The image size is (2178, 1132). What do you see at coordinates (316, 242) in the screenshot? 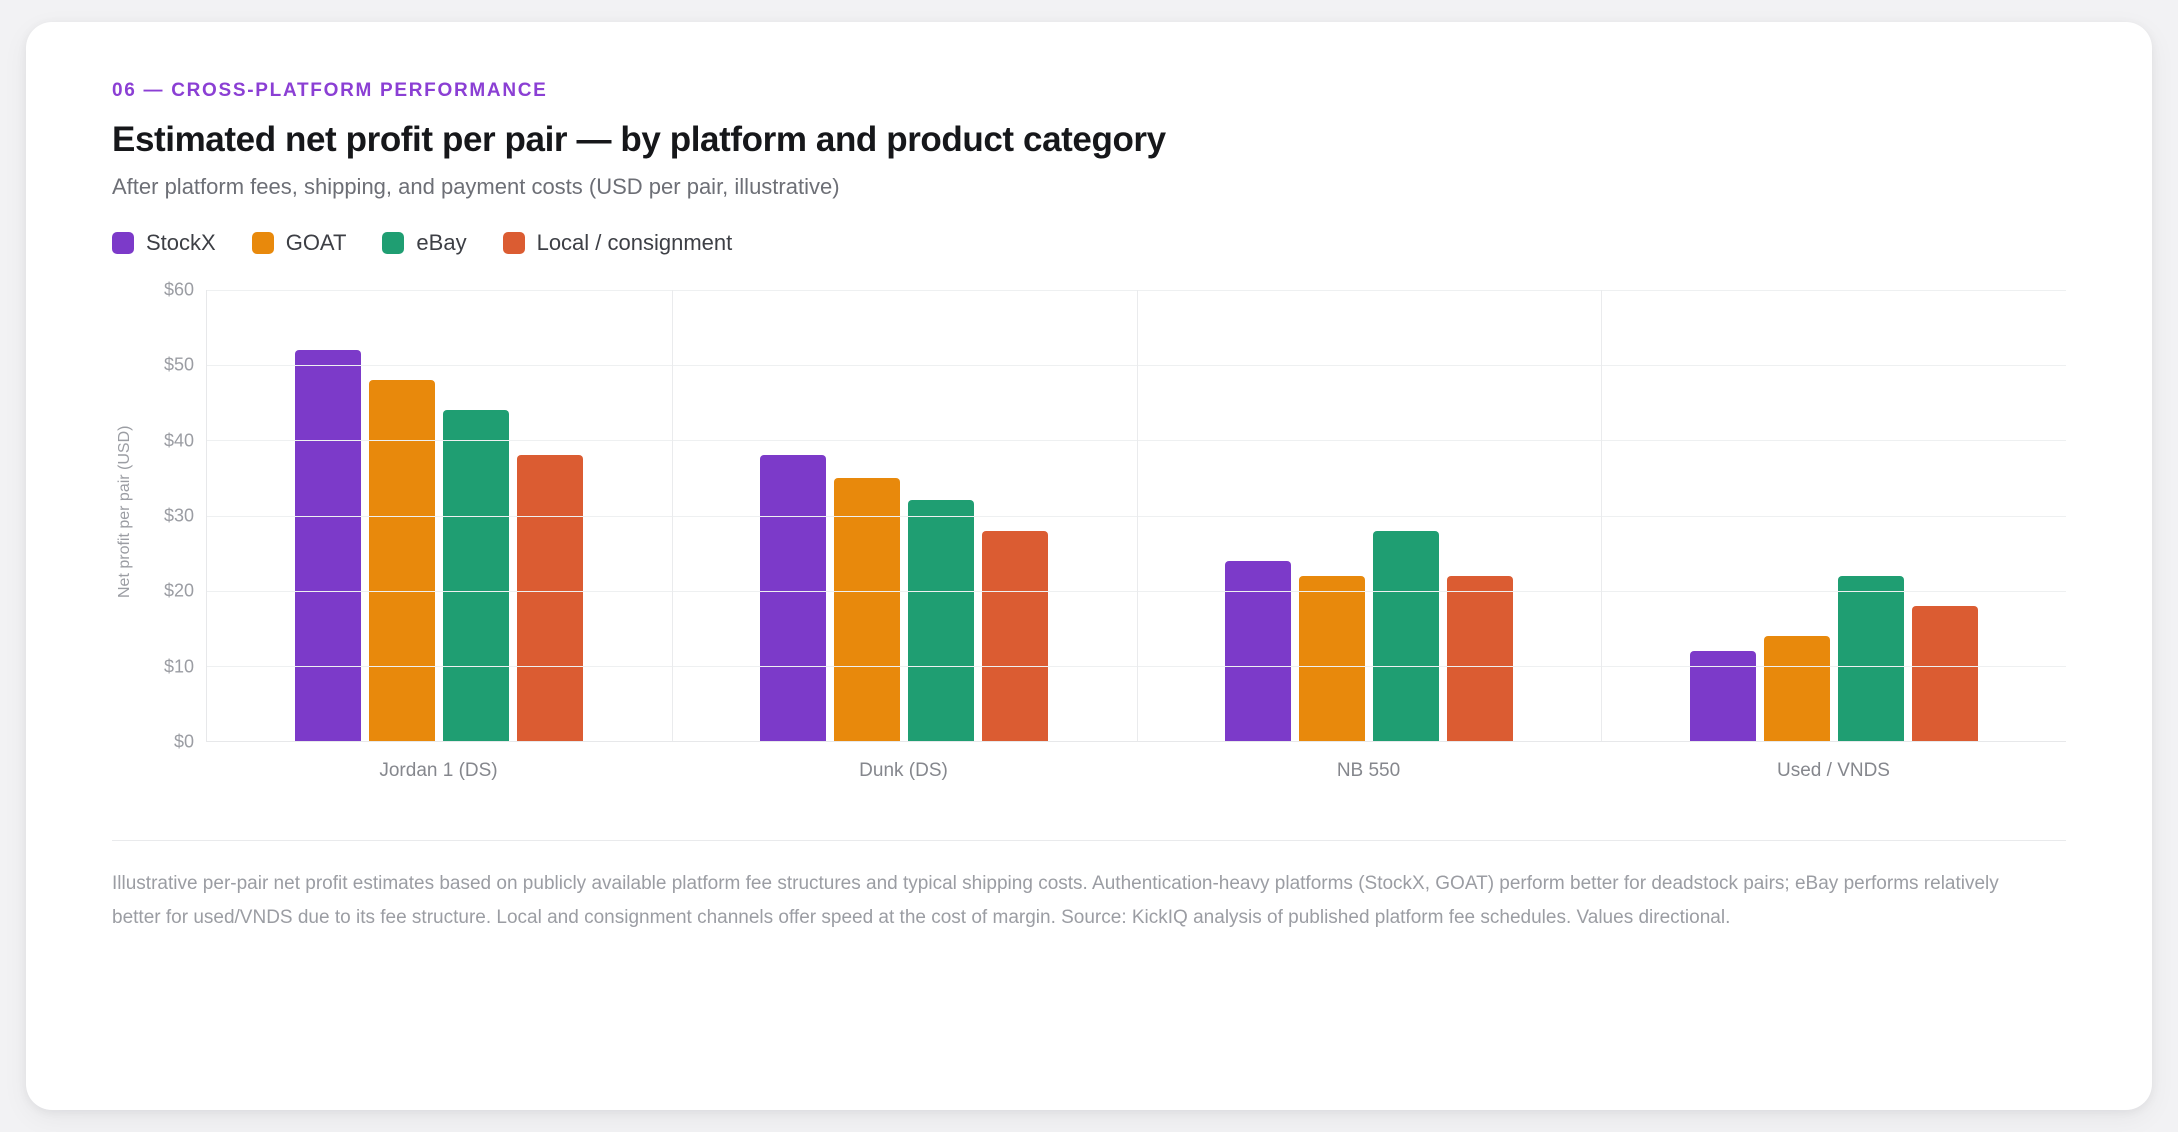
I see `legend-item-label: GOAT` at bounding box center [316, 242].